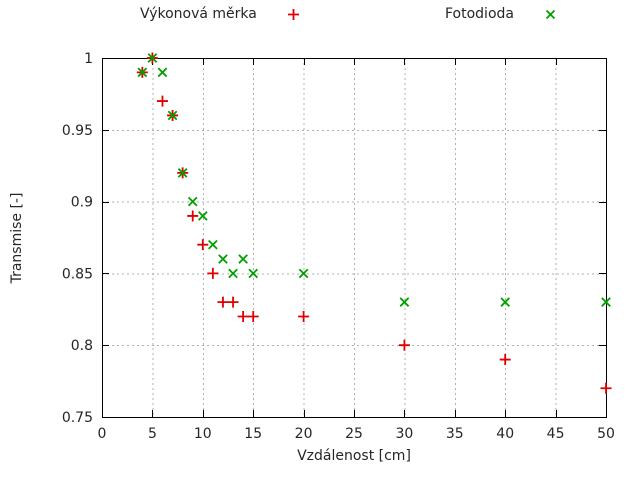 The height and width of the screenshot is (480, 640). I want to click on cross-glyph, so click(550, 14).